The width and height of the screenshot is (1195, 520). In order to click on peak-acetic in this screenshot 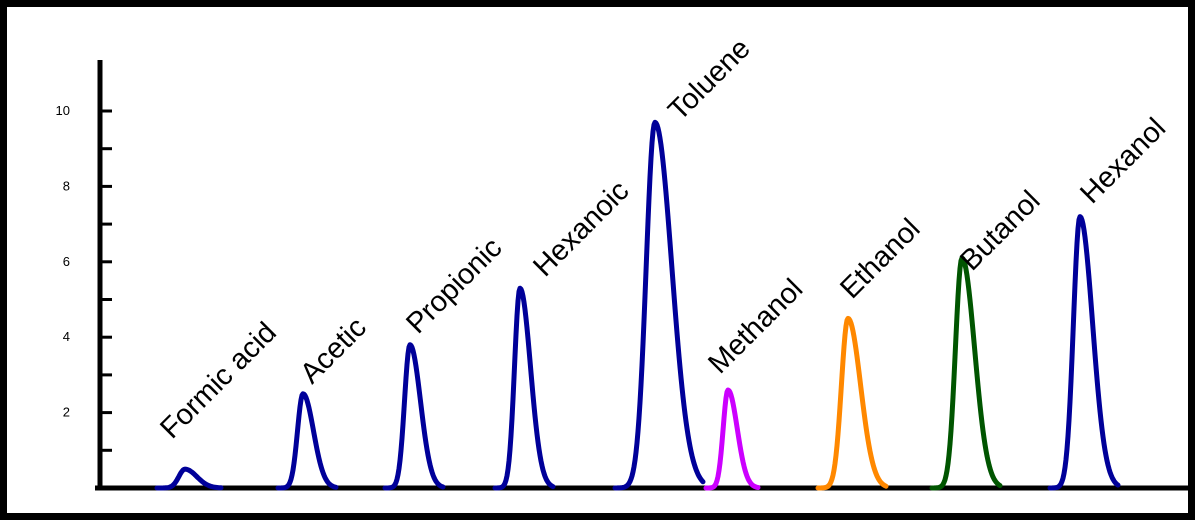, I will do `click(307, 441)`.